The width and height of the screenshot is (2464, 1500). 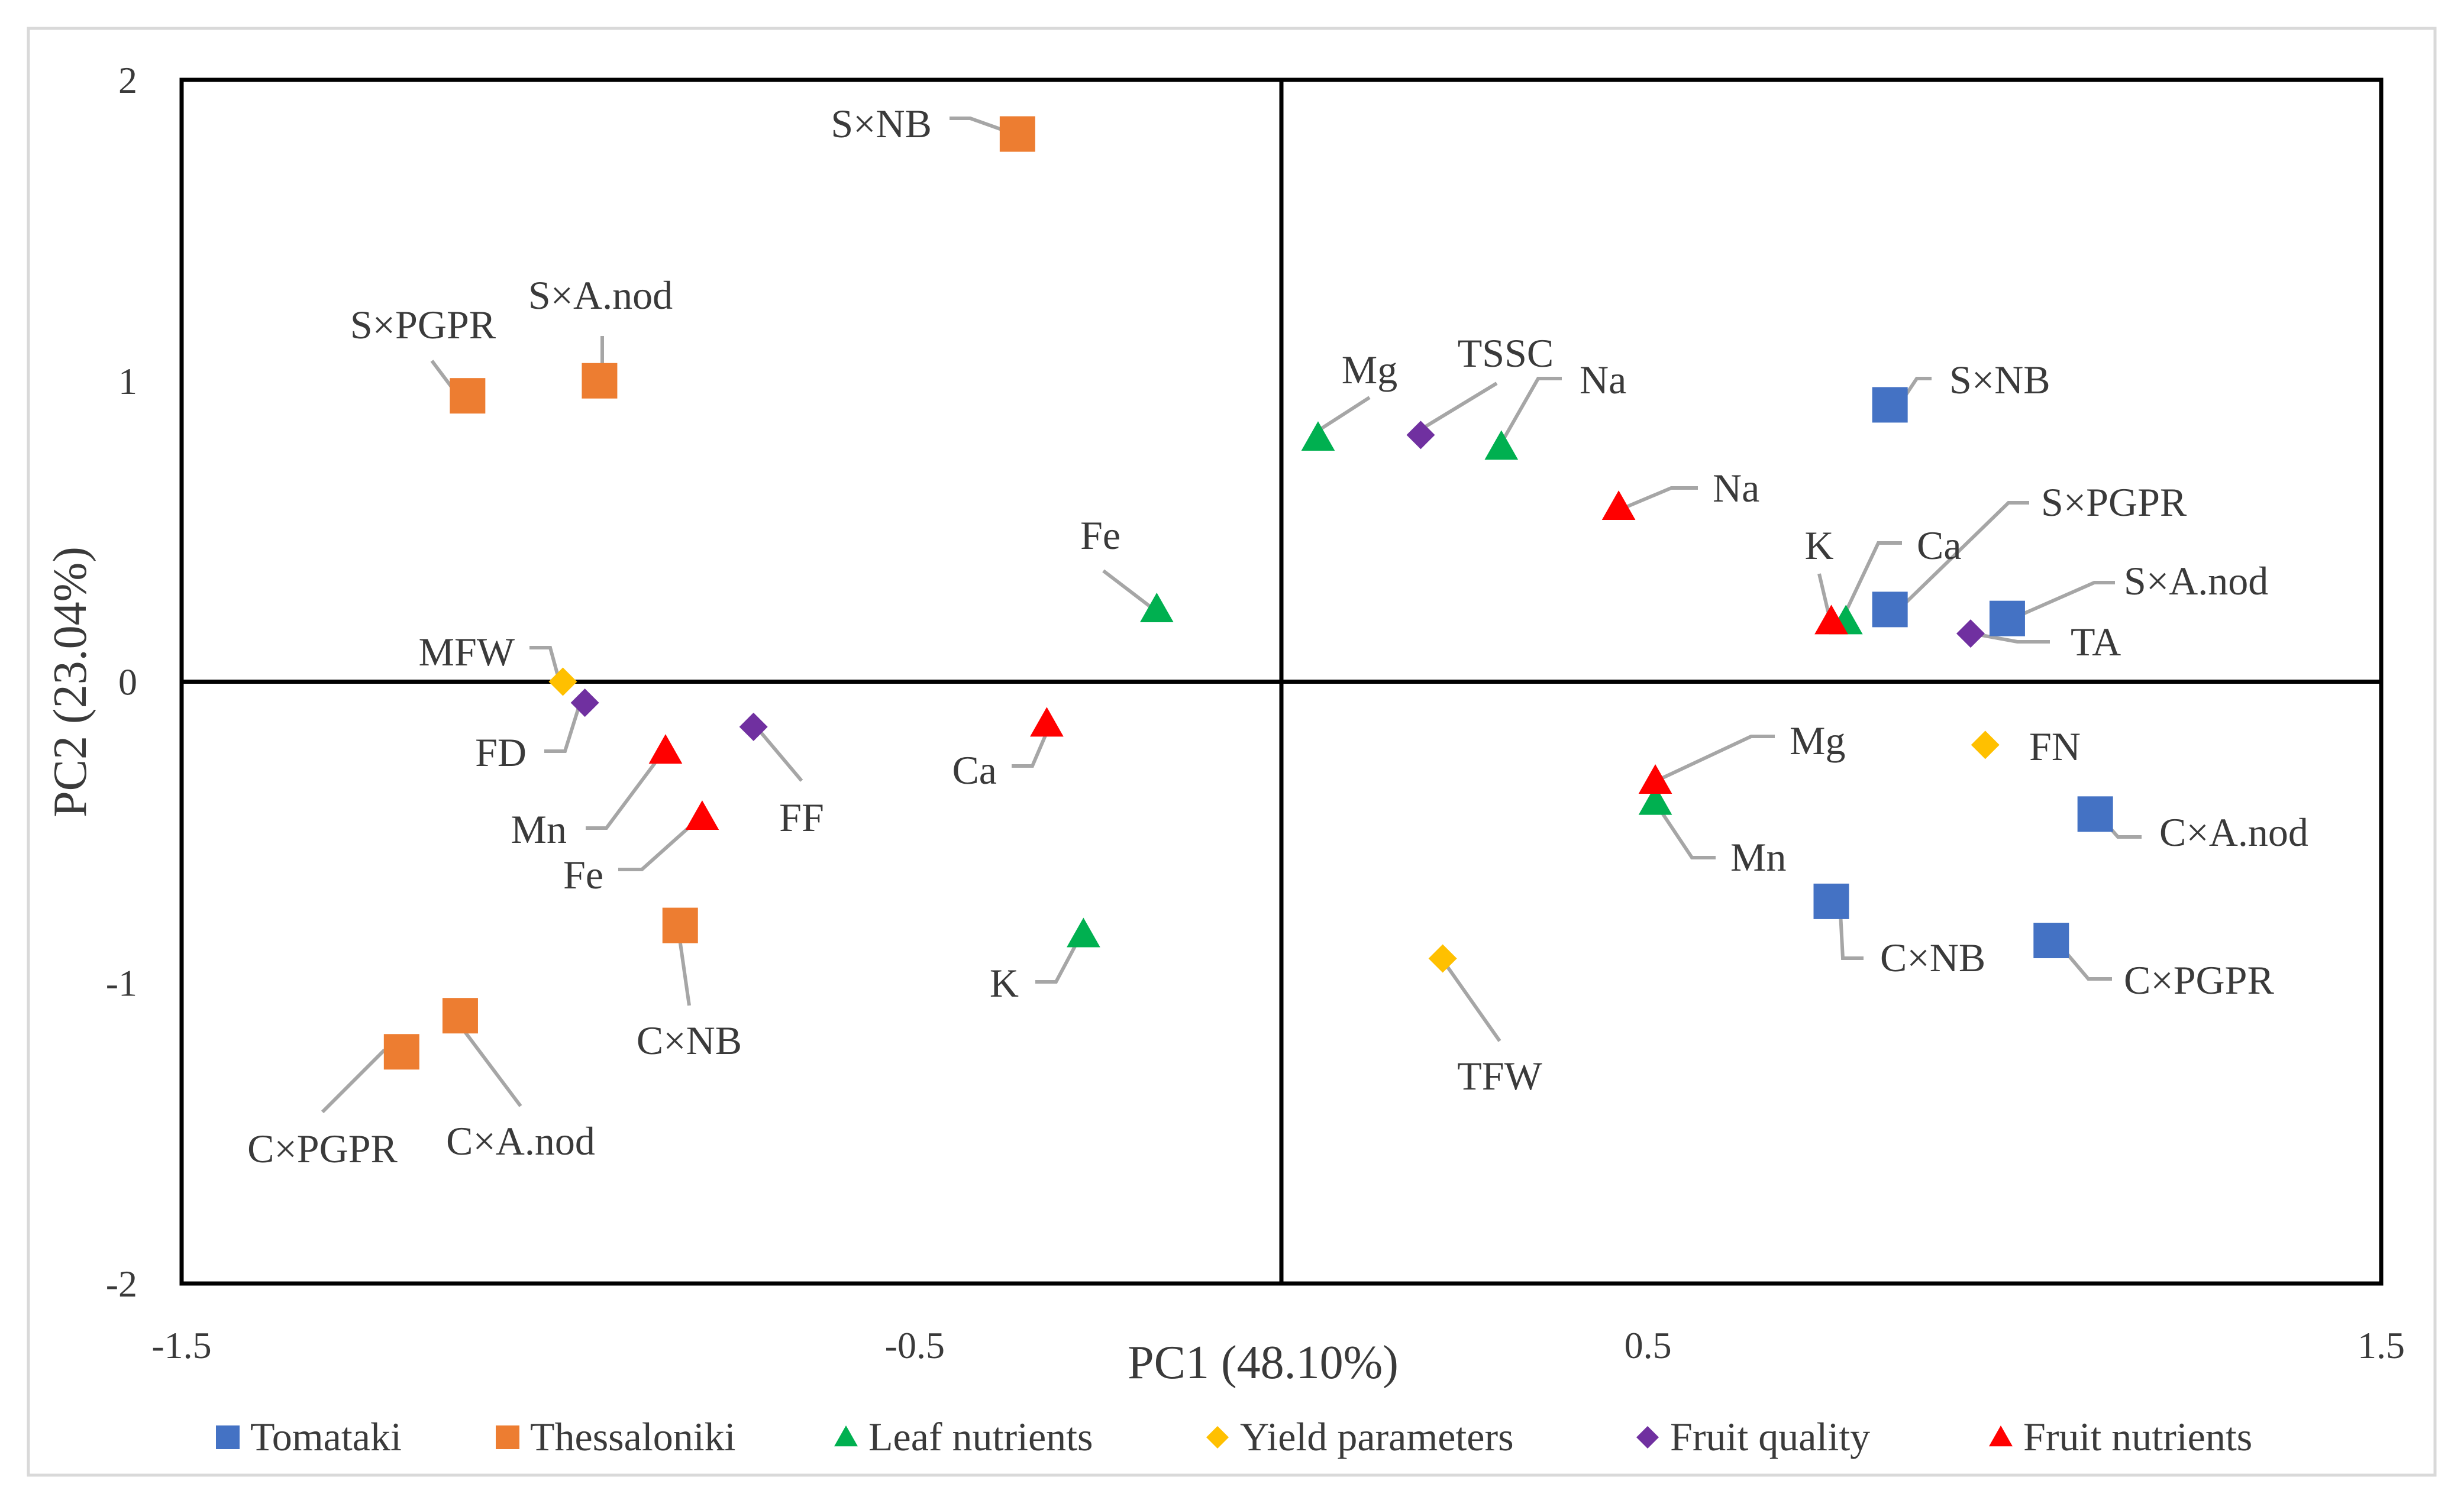 I want to click on y-axis-title: PC2 (23.04%), so click(x=70, y=682).